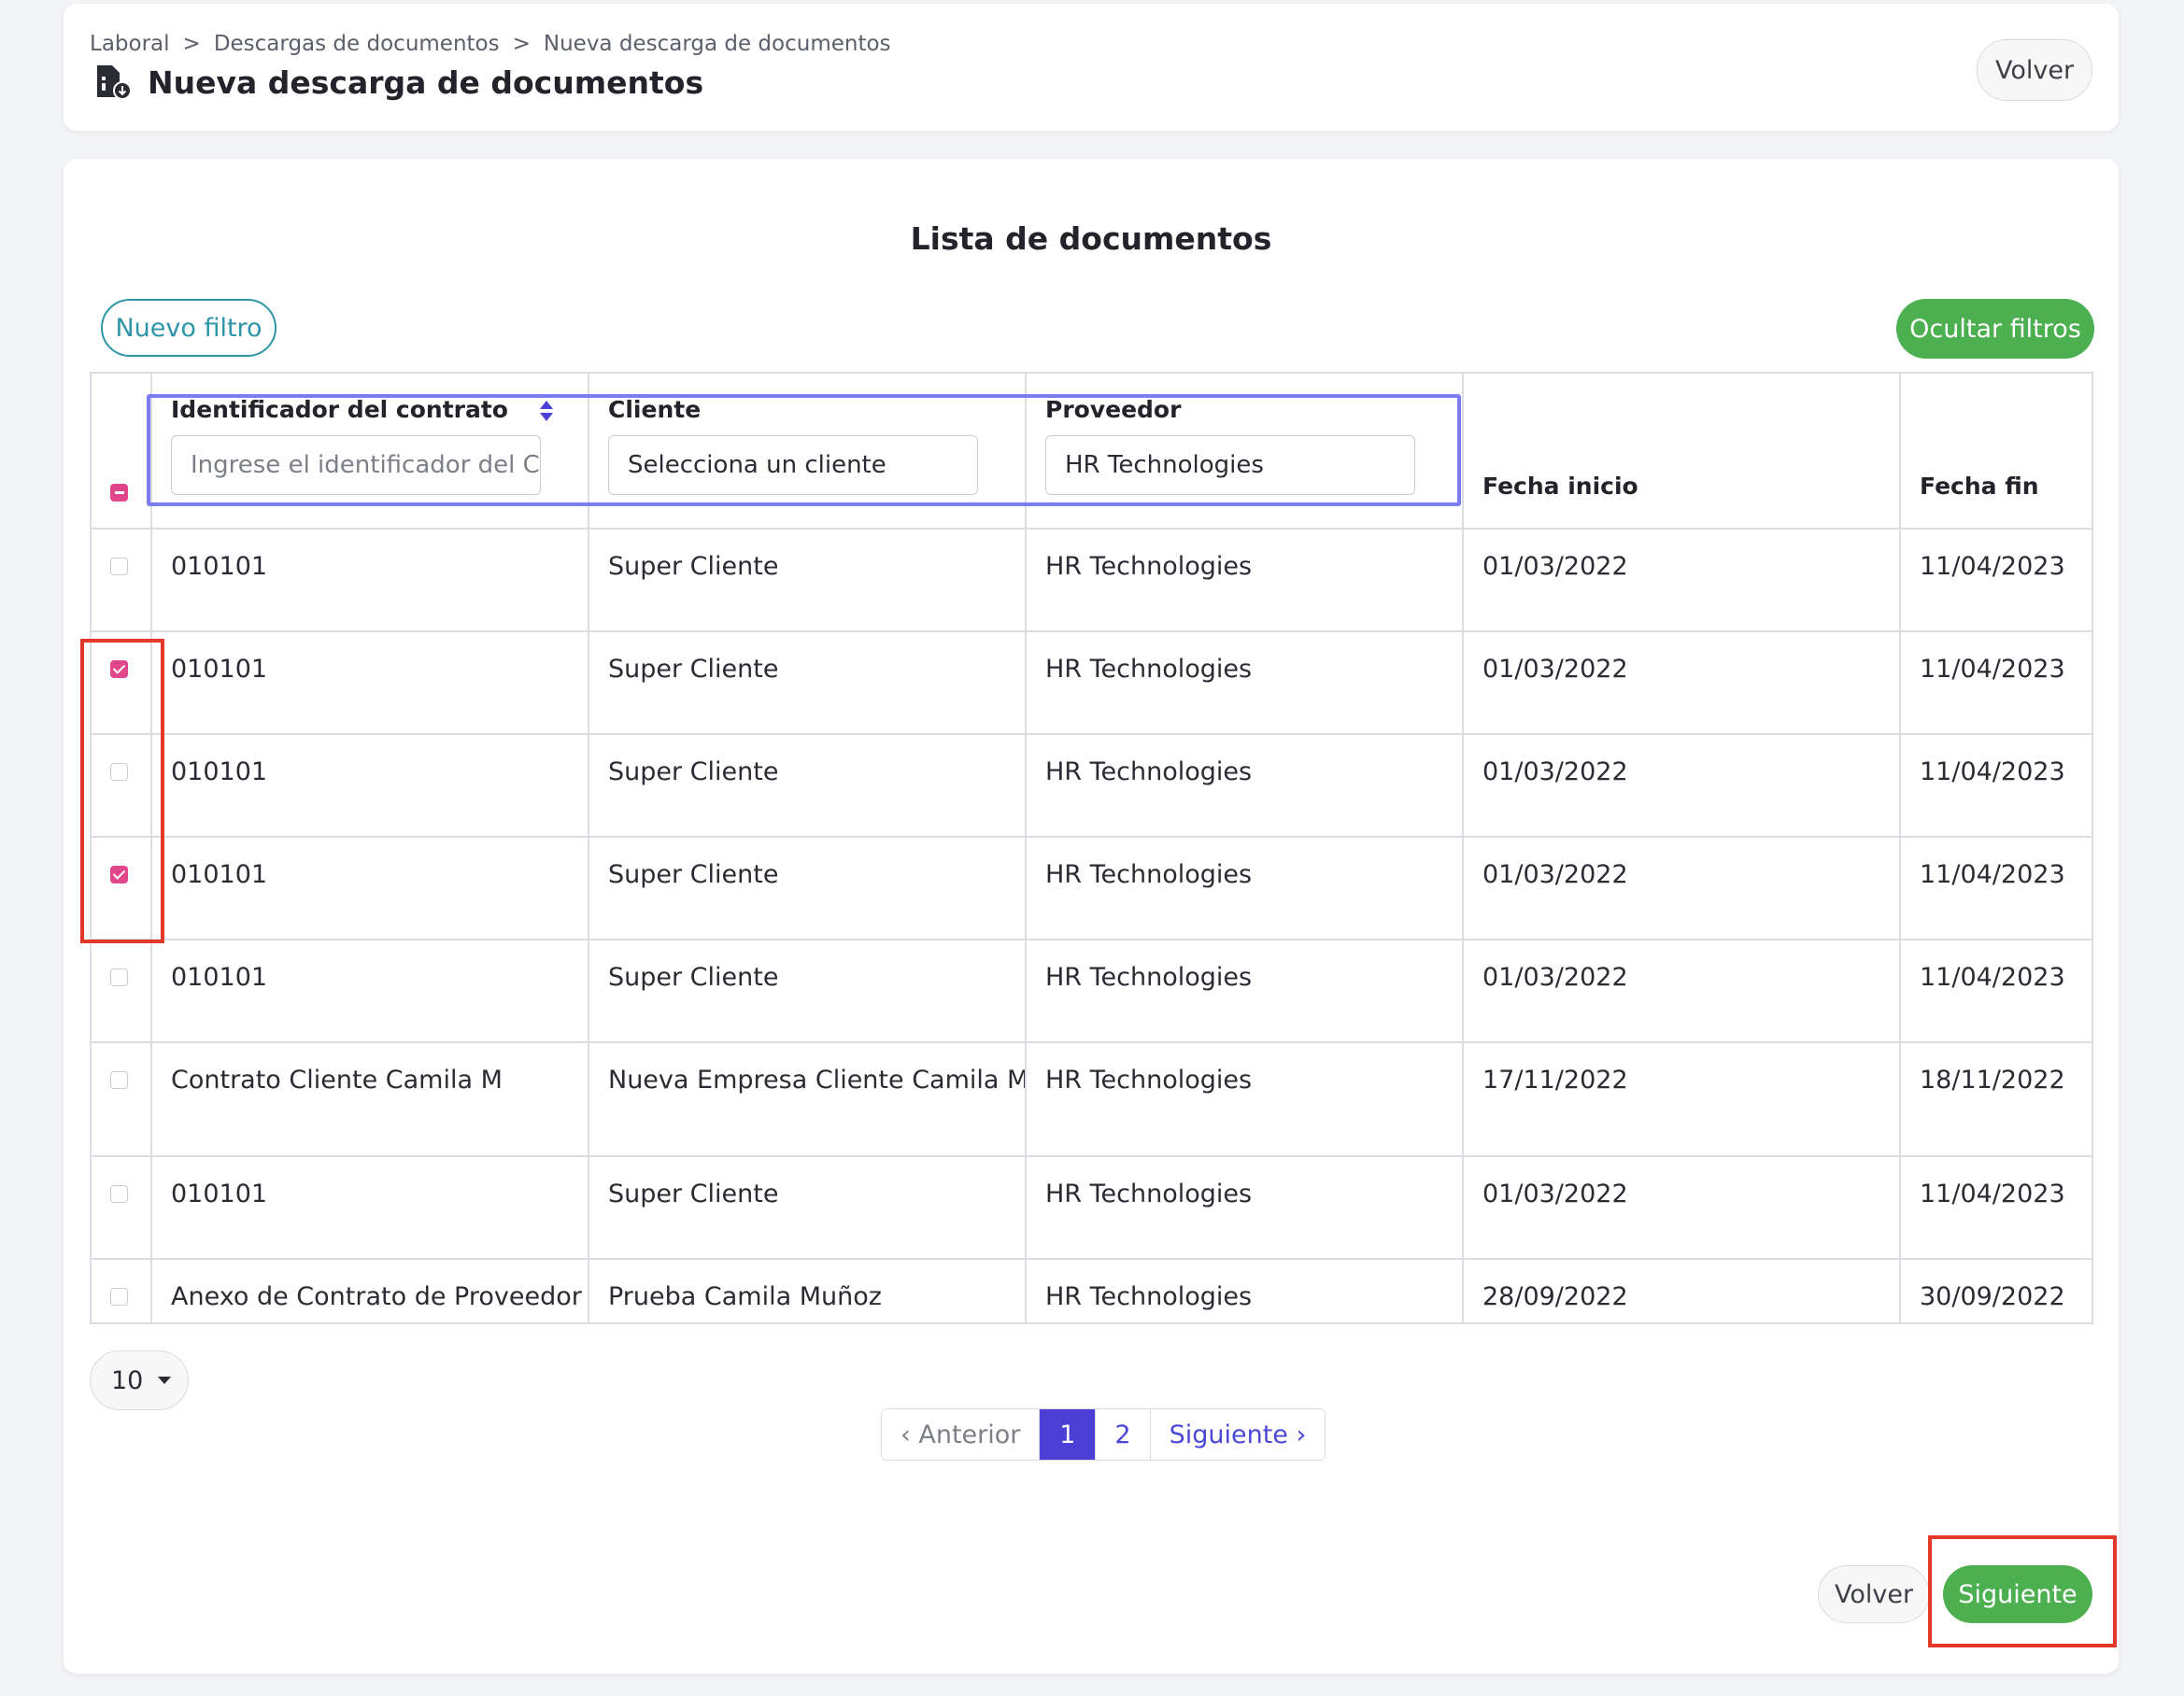  I want to click on breadcrumb-item-laboral: Laboral, so click(130, 44).